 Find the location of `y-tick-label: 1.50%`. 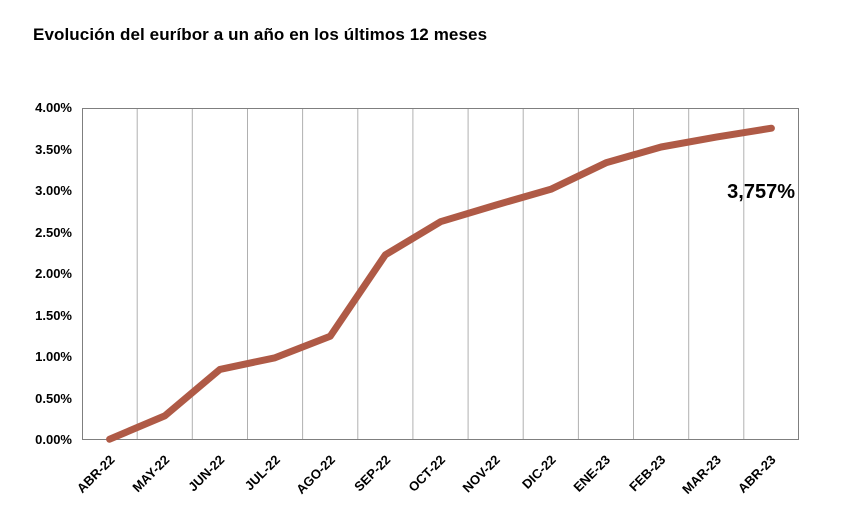

y-tick-label: 1.50% is located at coordinates (53, 315).